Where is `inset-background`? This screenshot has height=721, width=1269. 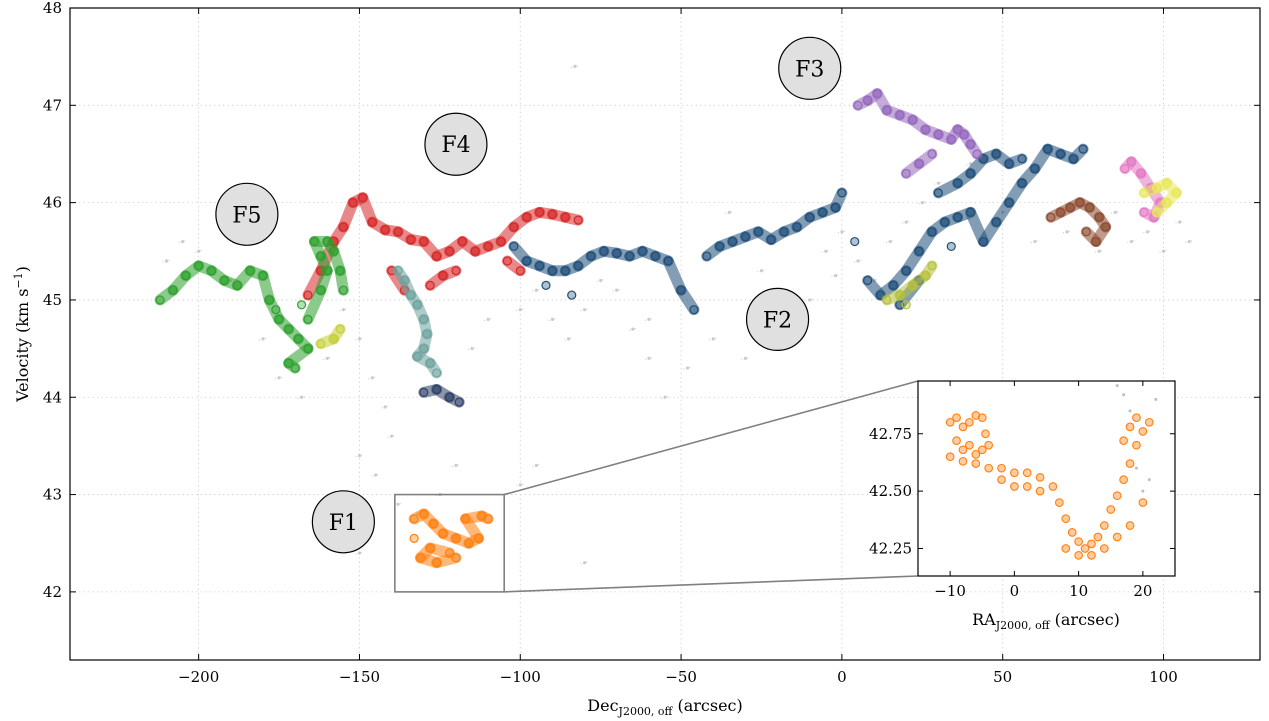 inset-background is located at coordinates (1046, 478).